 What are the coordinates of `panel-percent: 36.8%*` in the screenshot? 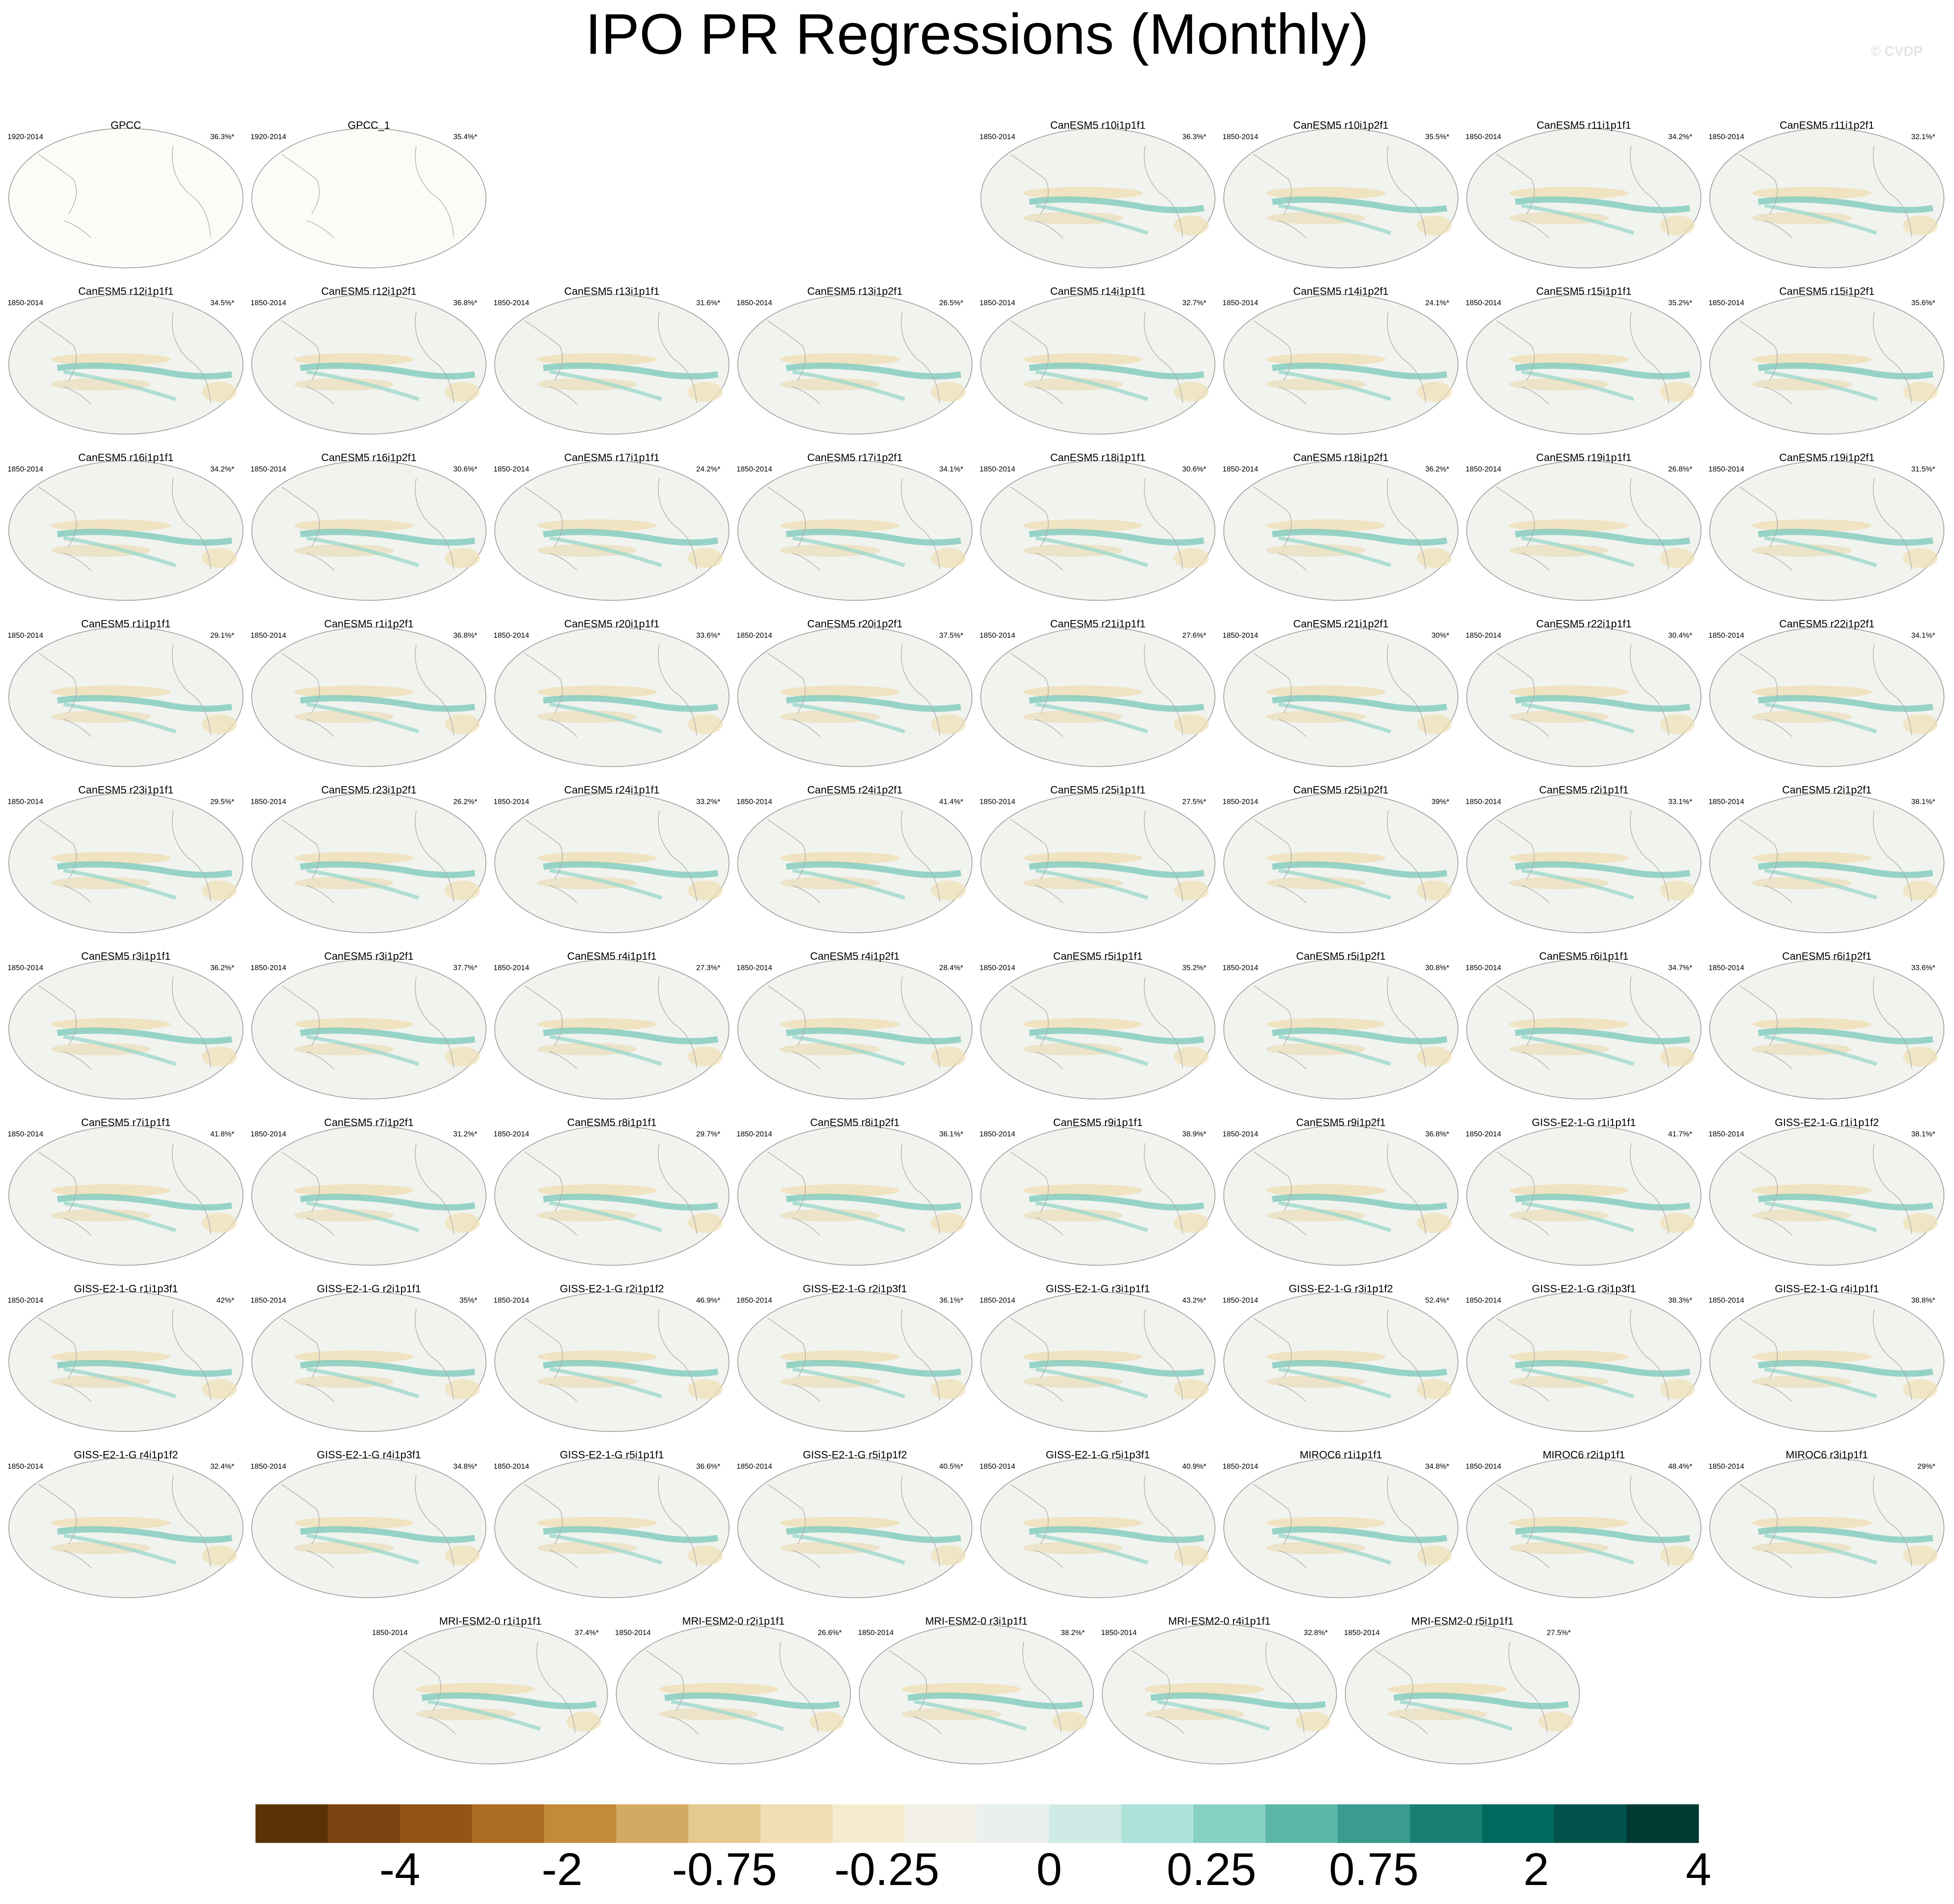 It's located at (465, 635).